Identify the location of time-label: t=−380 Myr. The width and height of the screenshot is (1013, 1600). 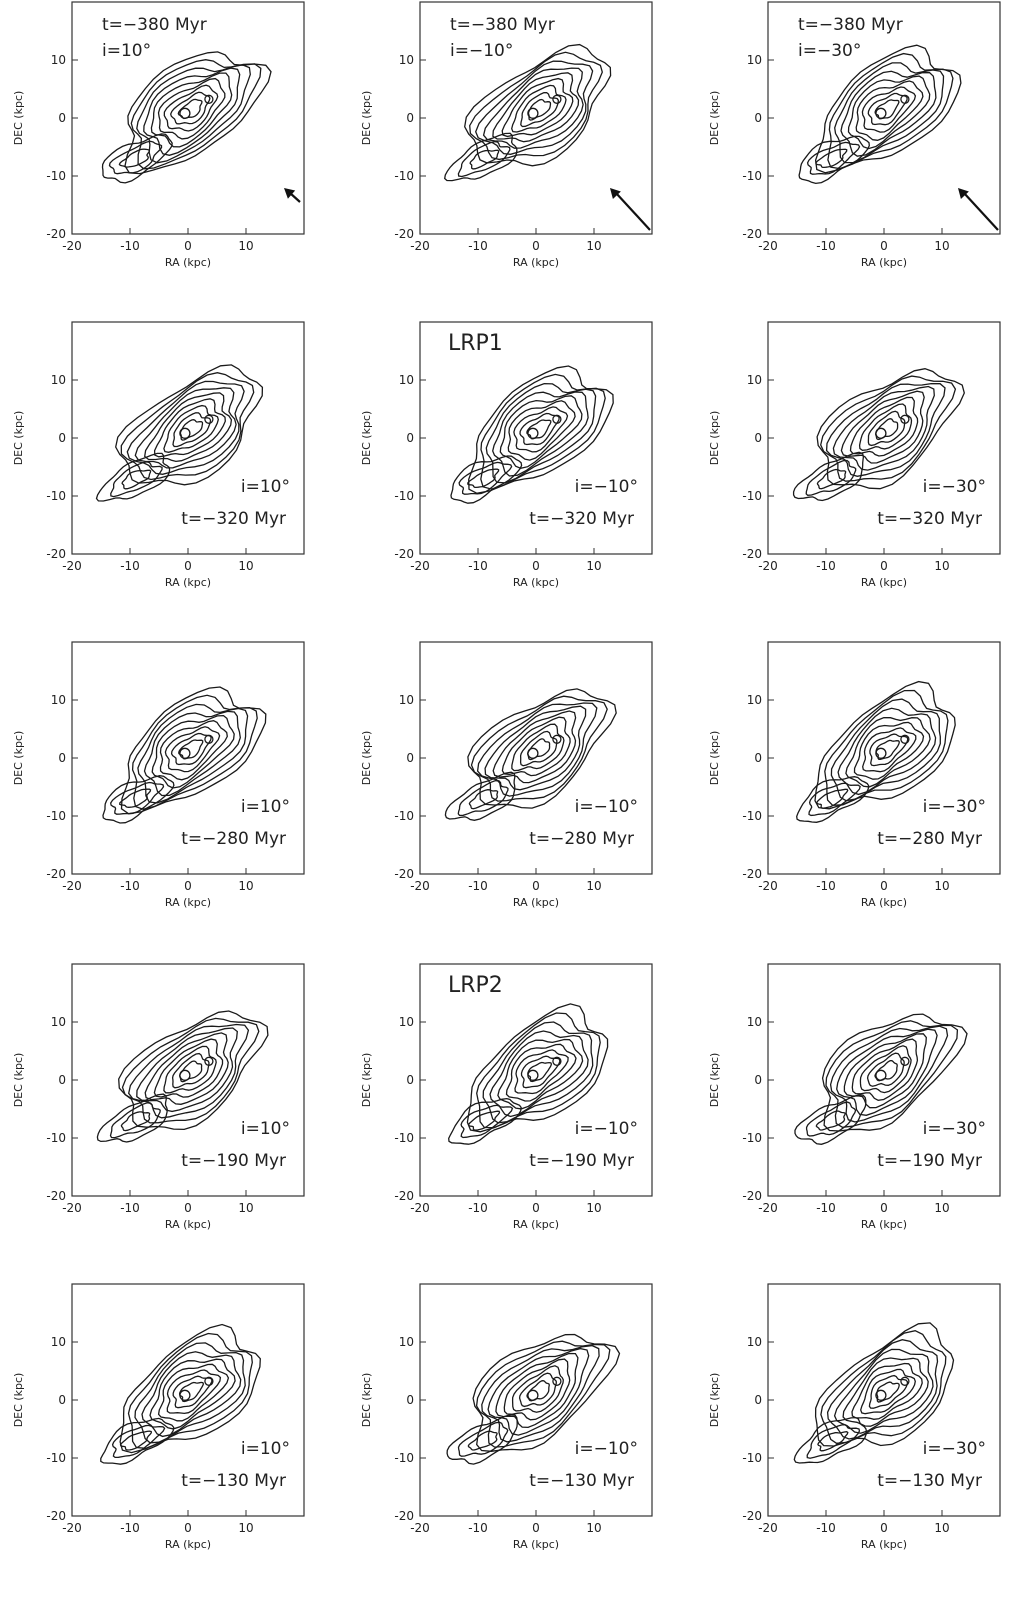
(154, 25).